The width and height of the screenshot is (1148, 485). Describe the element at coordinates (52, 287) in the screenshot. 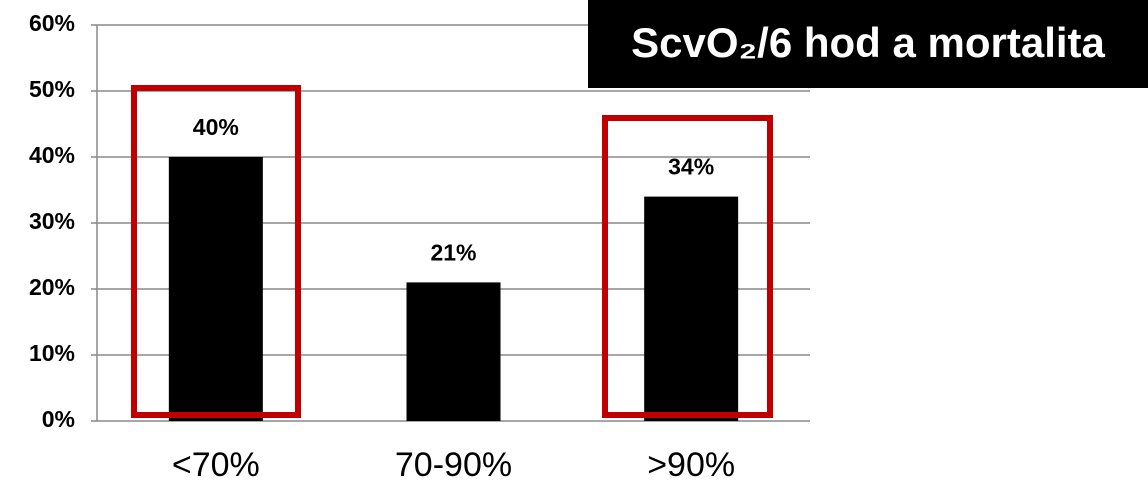

I see `y-tick-label: 20%` at that location.